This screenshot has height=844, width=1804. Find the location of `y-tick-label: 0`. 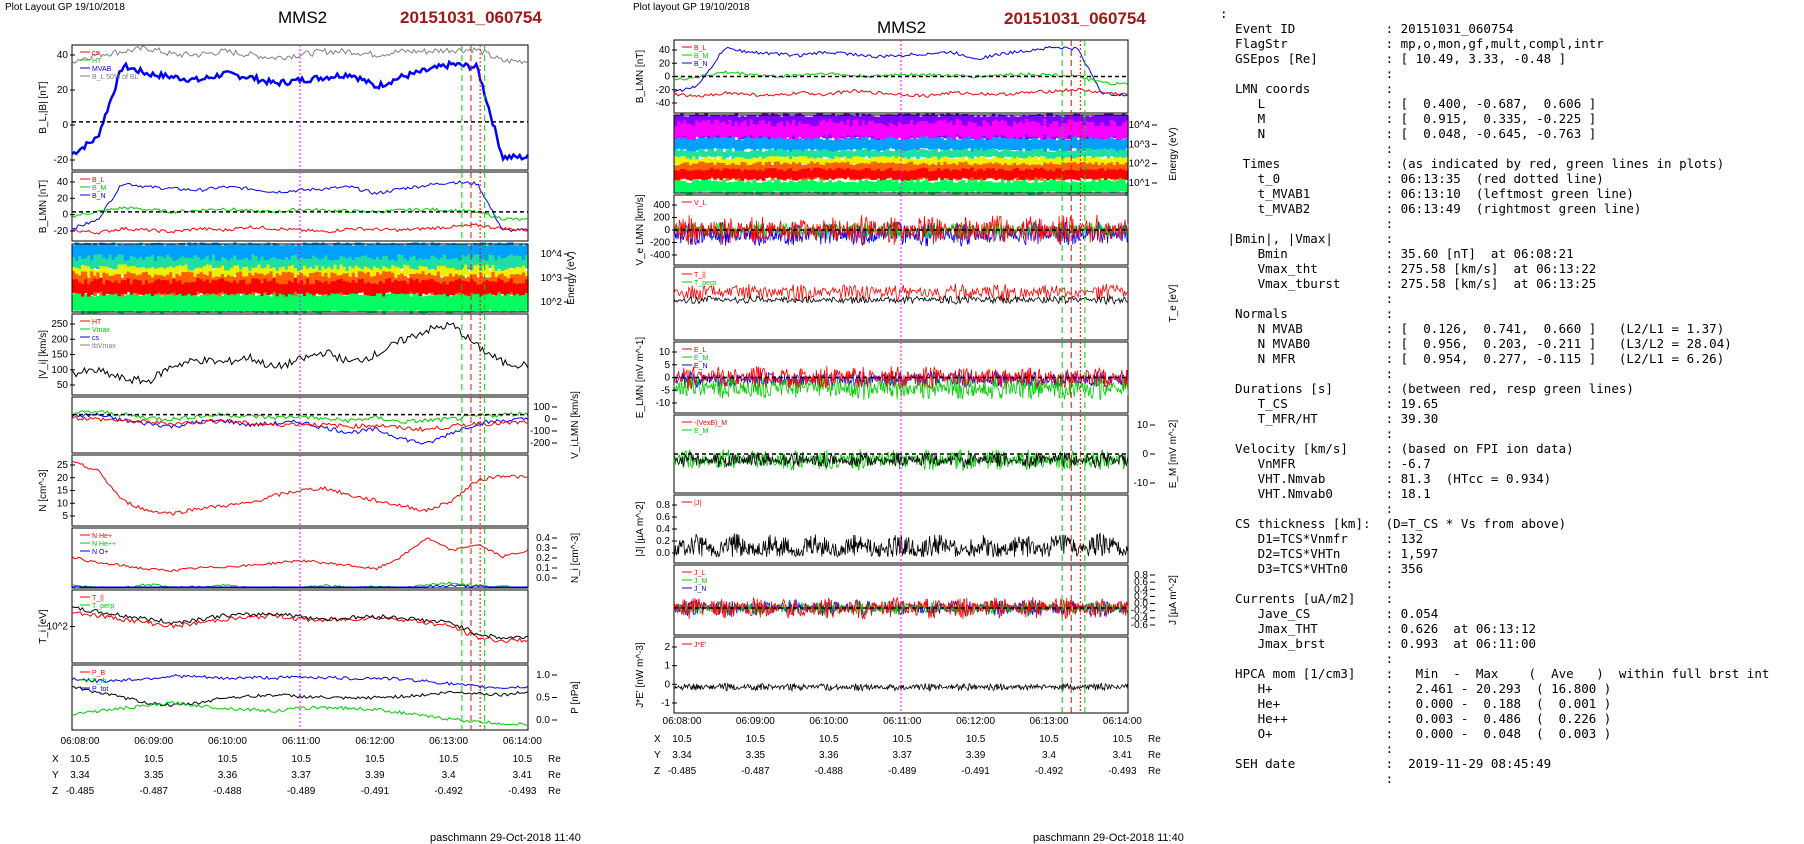

y-tick-label: 0 is located at coordinates (667, 77).